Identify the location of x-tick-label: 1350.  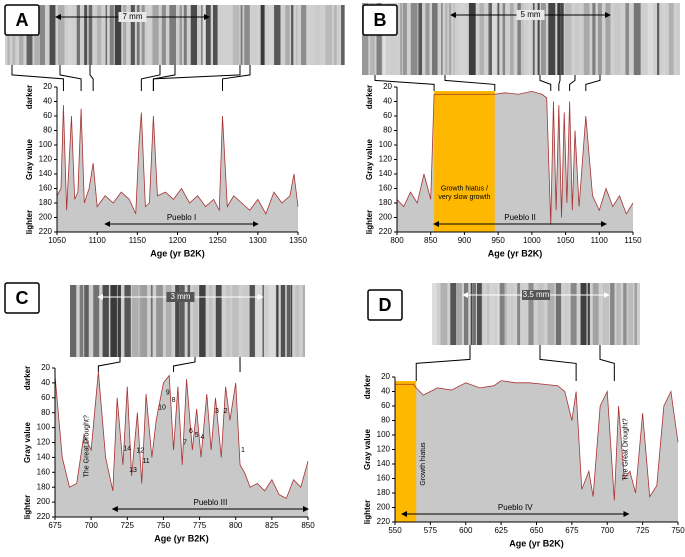
(298, 240).